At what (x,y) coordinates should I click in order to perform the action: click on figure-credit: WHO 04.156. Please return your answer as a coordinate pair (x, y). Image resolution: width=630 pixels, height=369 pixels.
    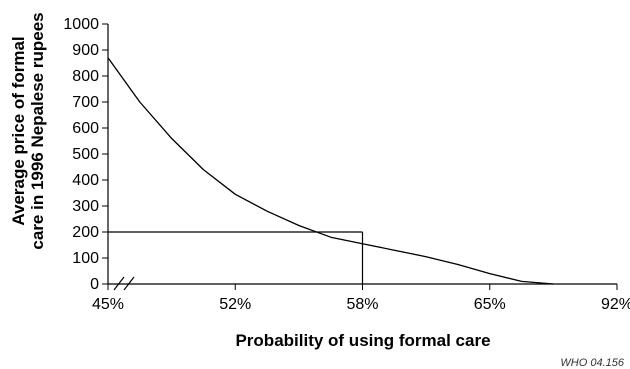
    Looking at the image, I should click on (592, 363).